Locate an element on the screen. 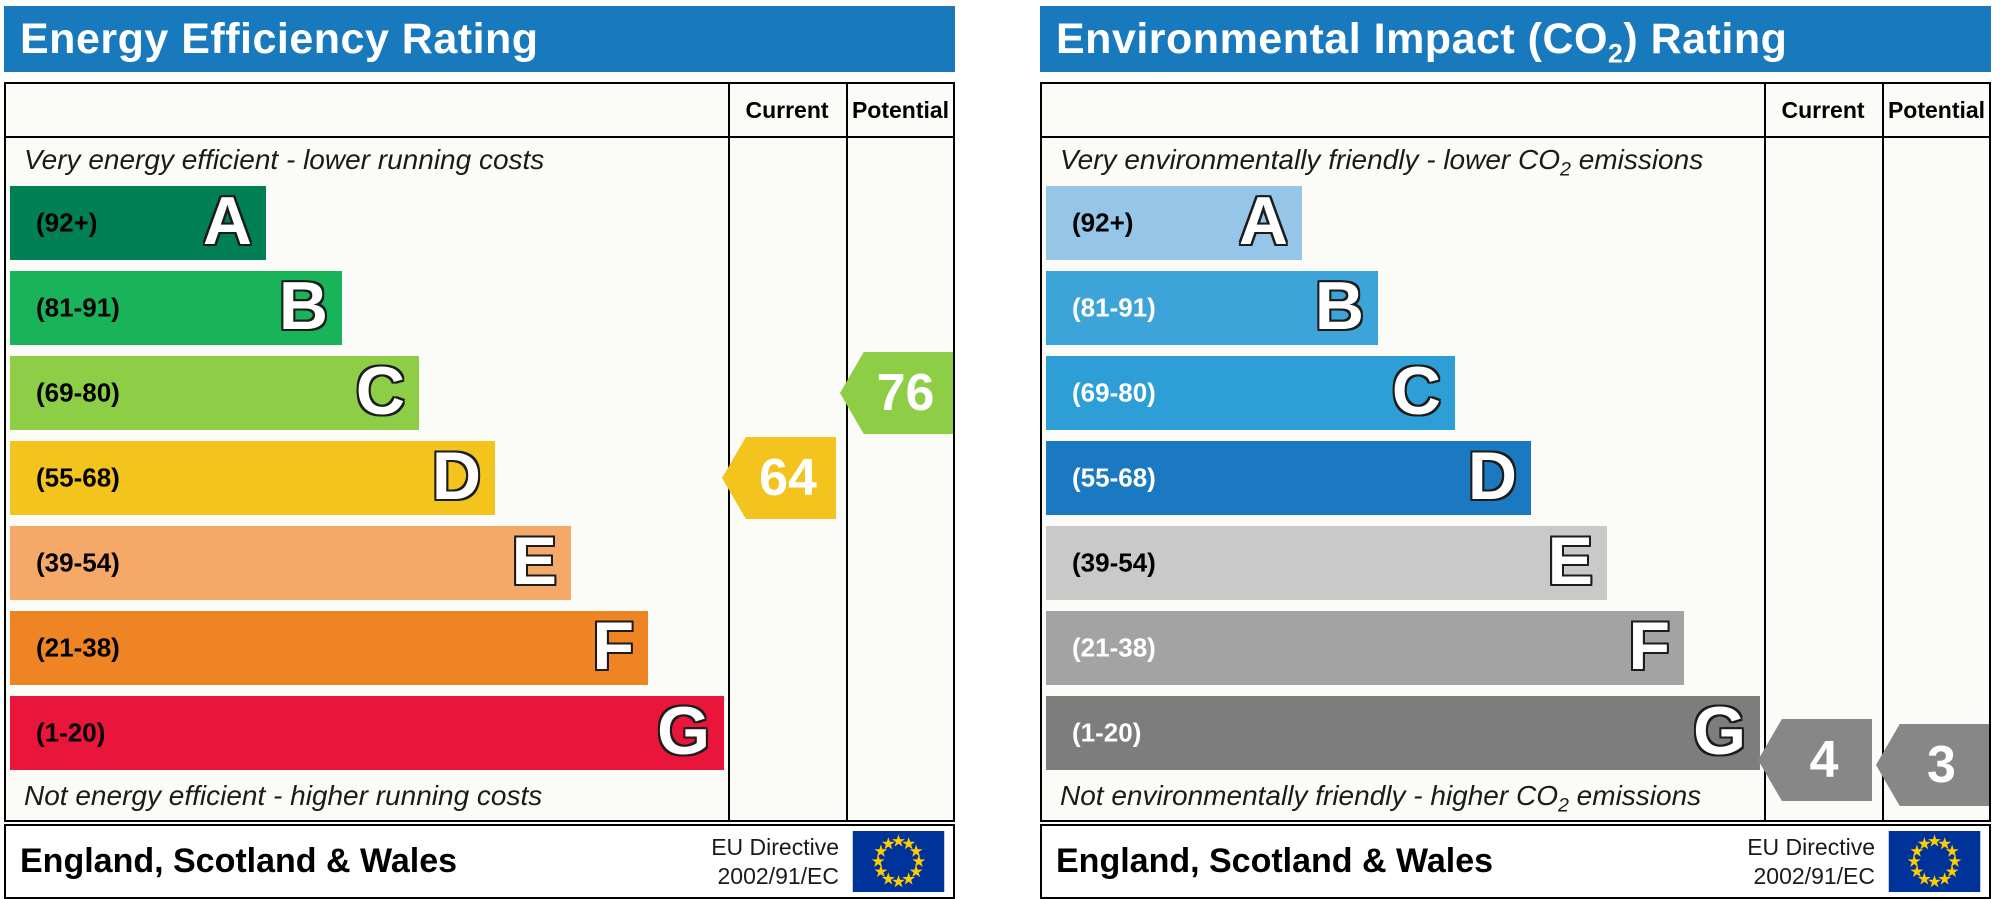 The width and height of the screenshot is (2000, 899). current-rating-value: 4 is located at coordinates (1824, 760).